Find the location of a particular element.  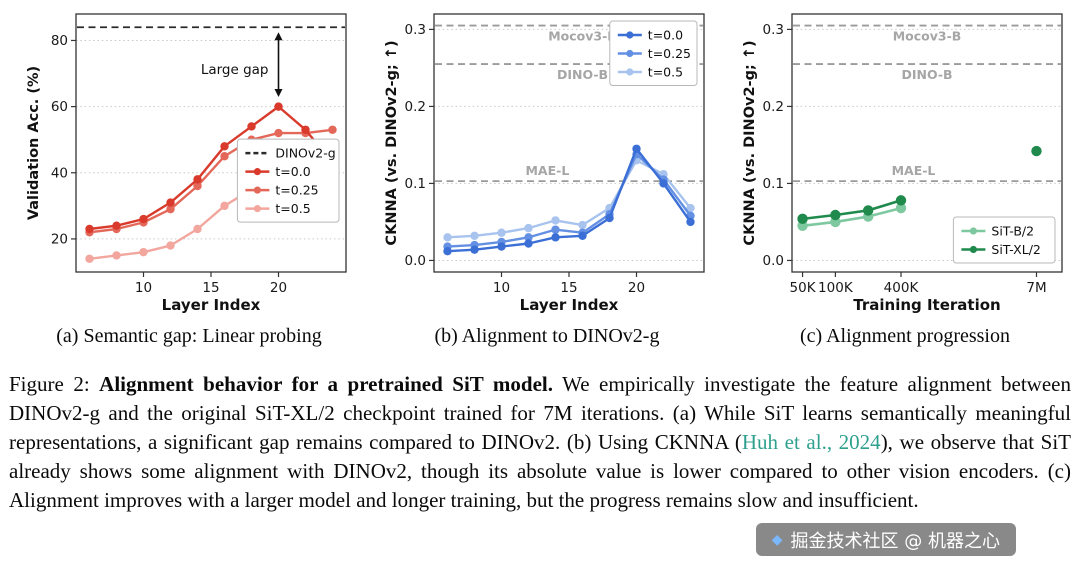

juejin-gem-icon: ◆ is located at coordinates (777, 539).